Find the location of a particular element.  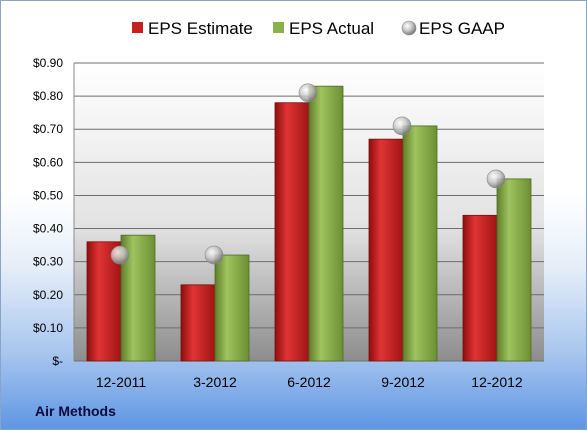

y-tick-label: $0.60 is located at coordinates (48, 162).